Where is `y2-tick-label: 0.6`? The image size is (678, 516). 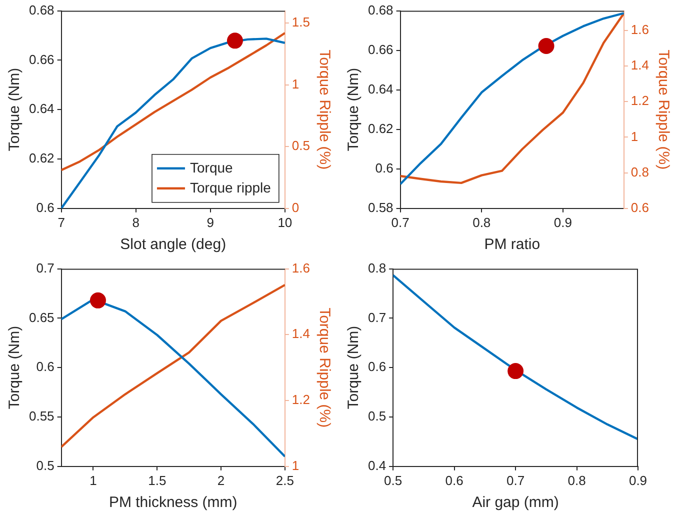
y2-tick-label: 0.6 is located at coordinates (640, 207).